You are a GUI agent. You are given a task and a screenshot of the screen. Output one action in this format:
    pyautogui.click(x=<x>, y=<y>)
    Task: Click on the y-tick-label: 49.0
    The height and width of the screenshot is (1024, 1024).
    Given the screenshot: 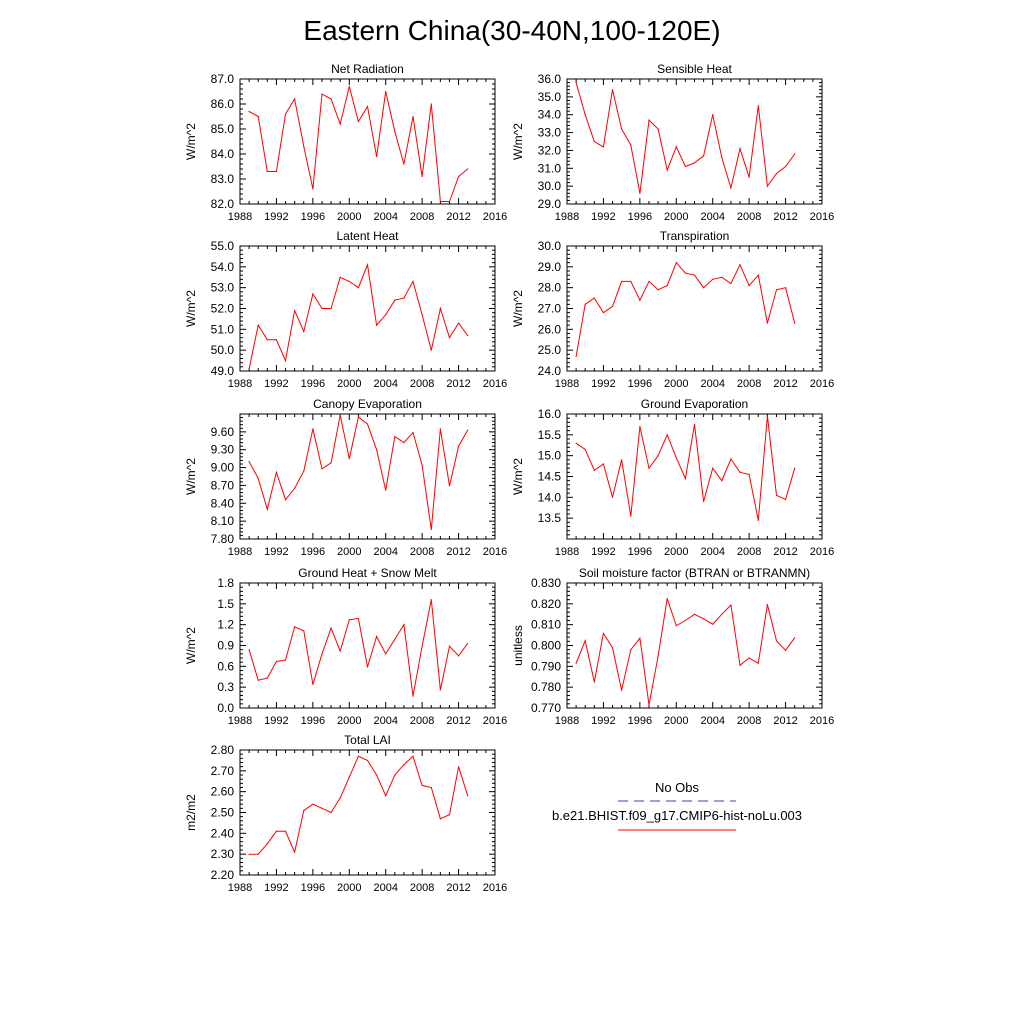 What is the action you would take?
    pyautogui.click(x=223, y=371)
    